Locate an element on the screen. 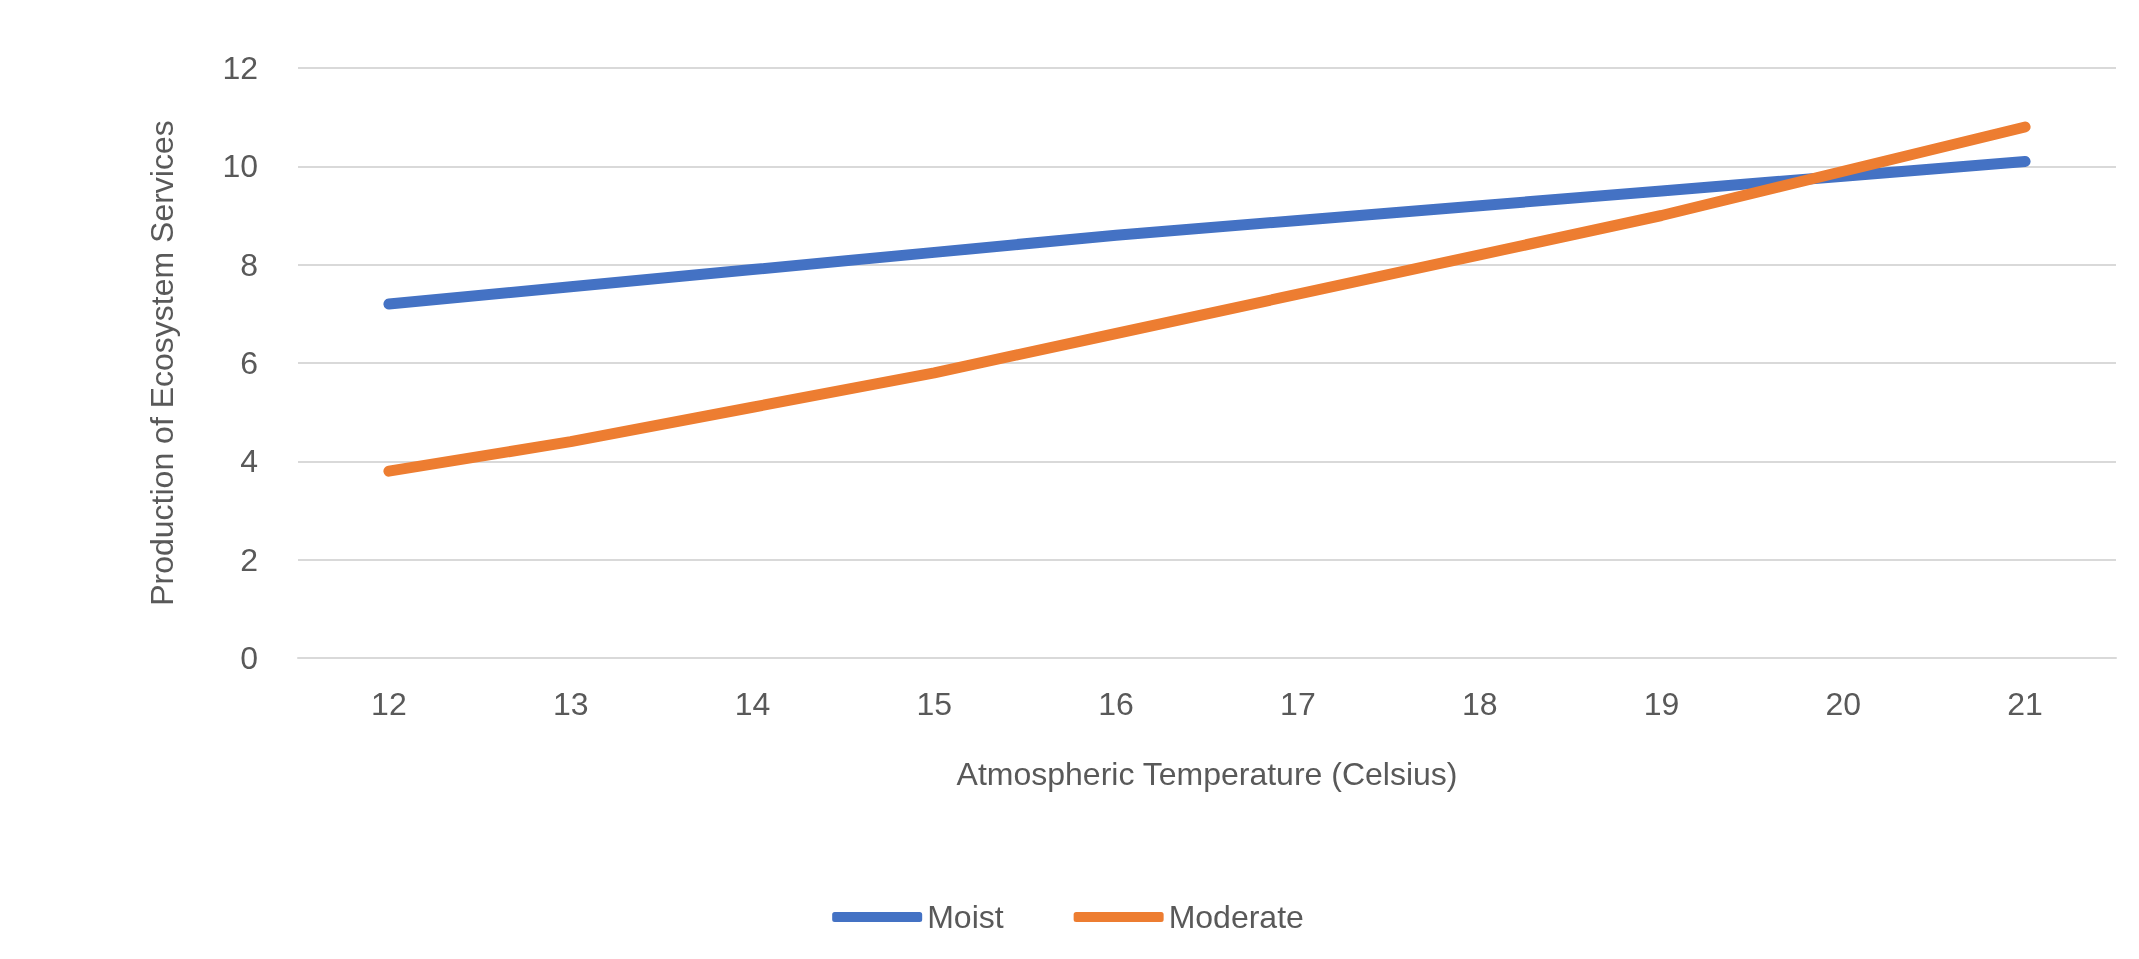  x-tick-label: 17 is located at coordinates (1298, 704).